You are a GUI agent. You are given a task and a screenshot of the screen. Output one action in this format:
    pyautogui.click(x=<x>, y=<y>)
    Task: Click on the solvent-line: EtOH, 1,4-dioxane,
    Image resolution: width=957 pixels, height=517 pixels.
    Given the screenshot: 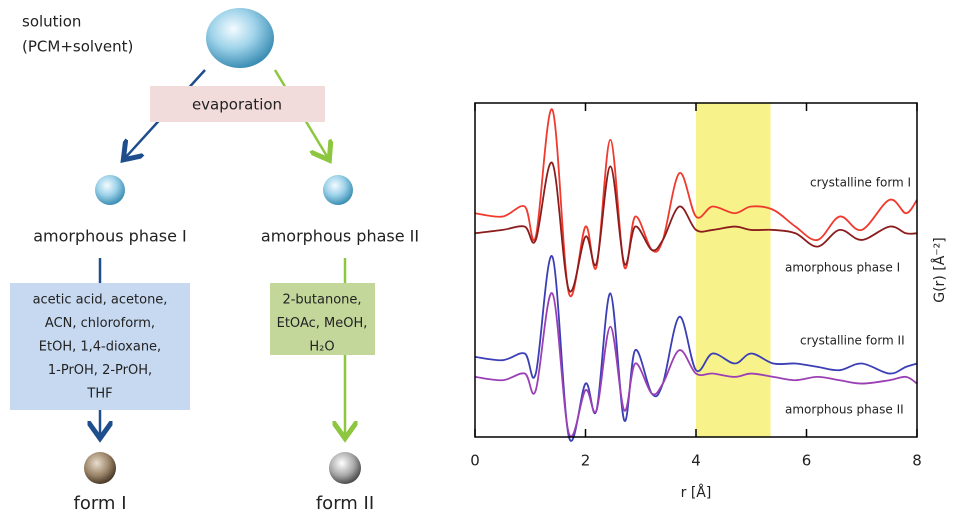 What is the action you would take?
    pyautogui.click(x=100, y=347)
    